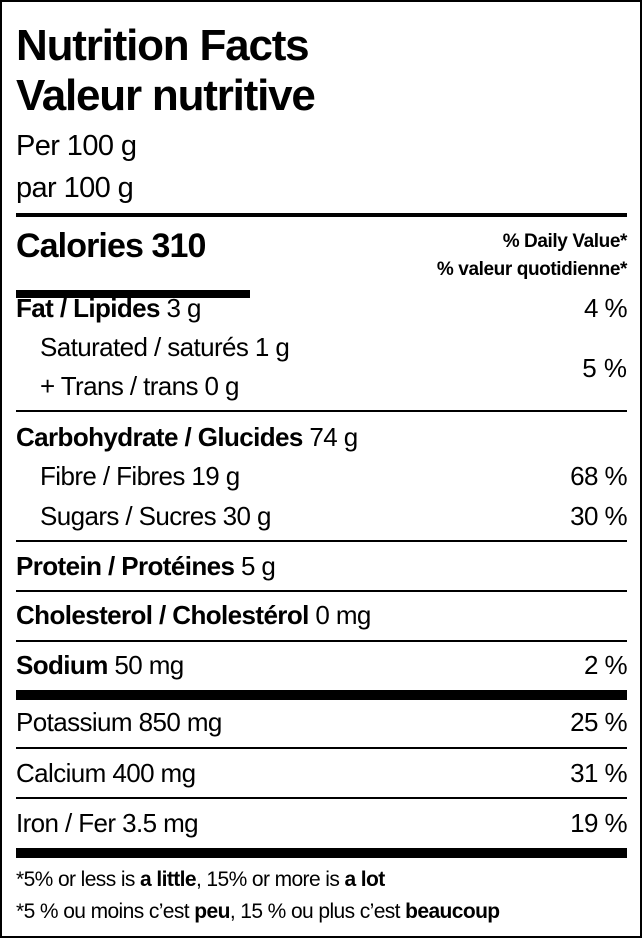 The image size is (643, 939). What do you see at coordinates (184, 307) in the screenshot?
I see `fat-amount: 3 g` at bounding box center [184, 307].